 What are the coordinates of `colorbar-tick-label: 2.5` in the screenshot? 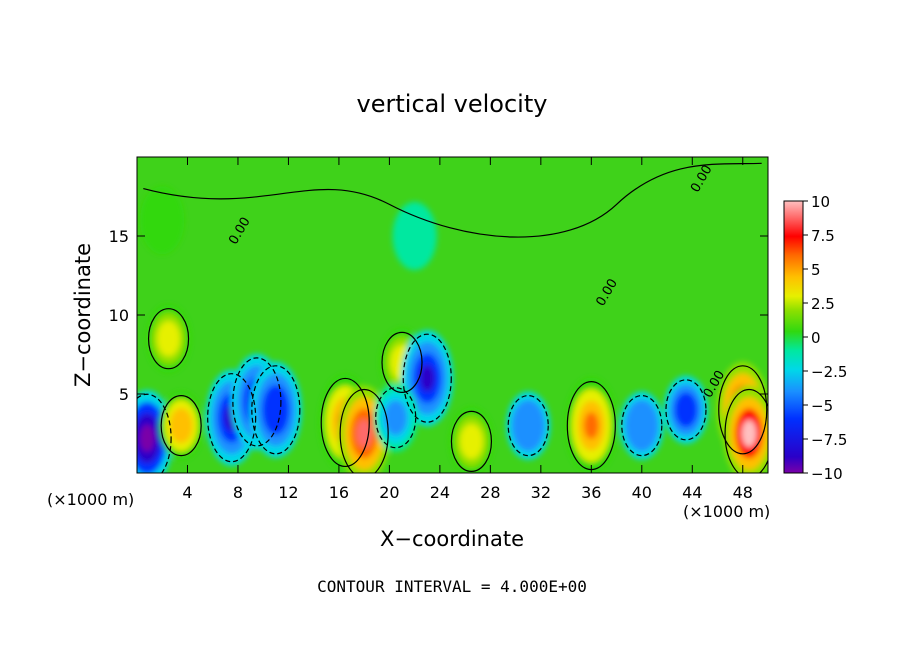 It's located at (823, 304).